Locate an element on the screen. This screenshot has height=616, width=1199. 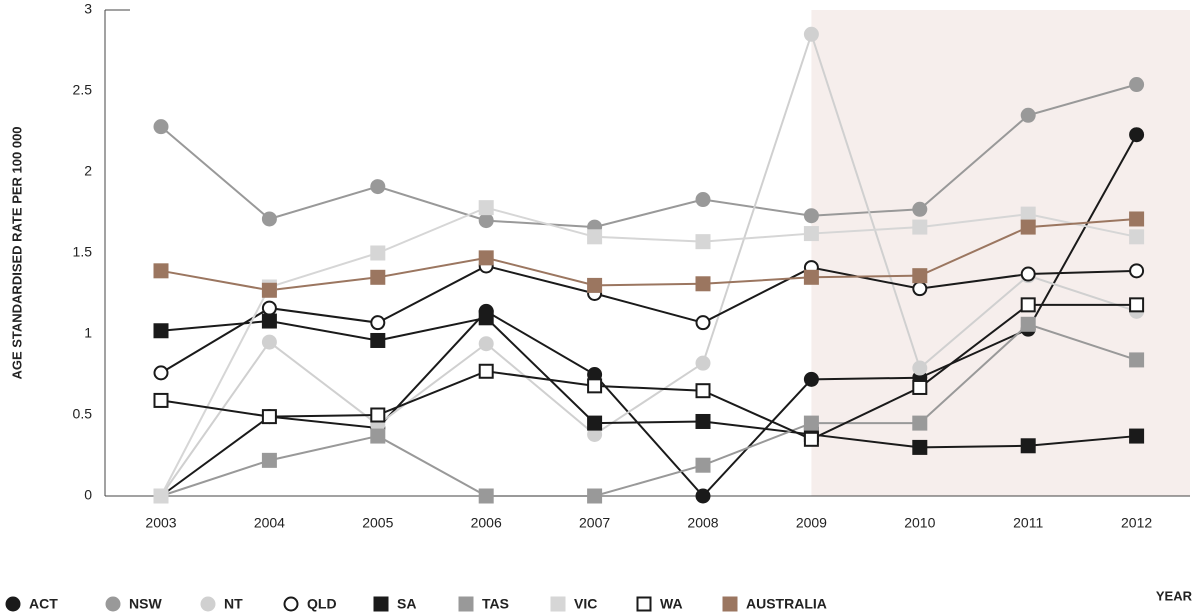
y-tick-label: 2 is located at coordinates (88, 171).